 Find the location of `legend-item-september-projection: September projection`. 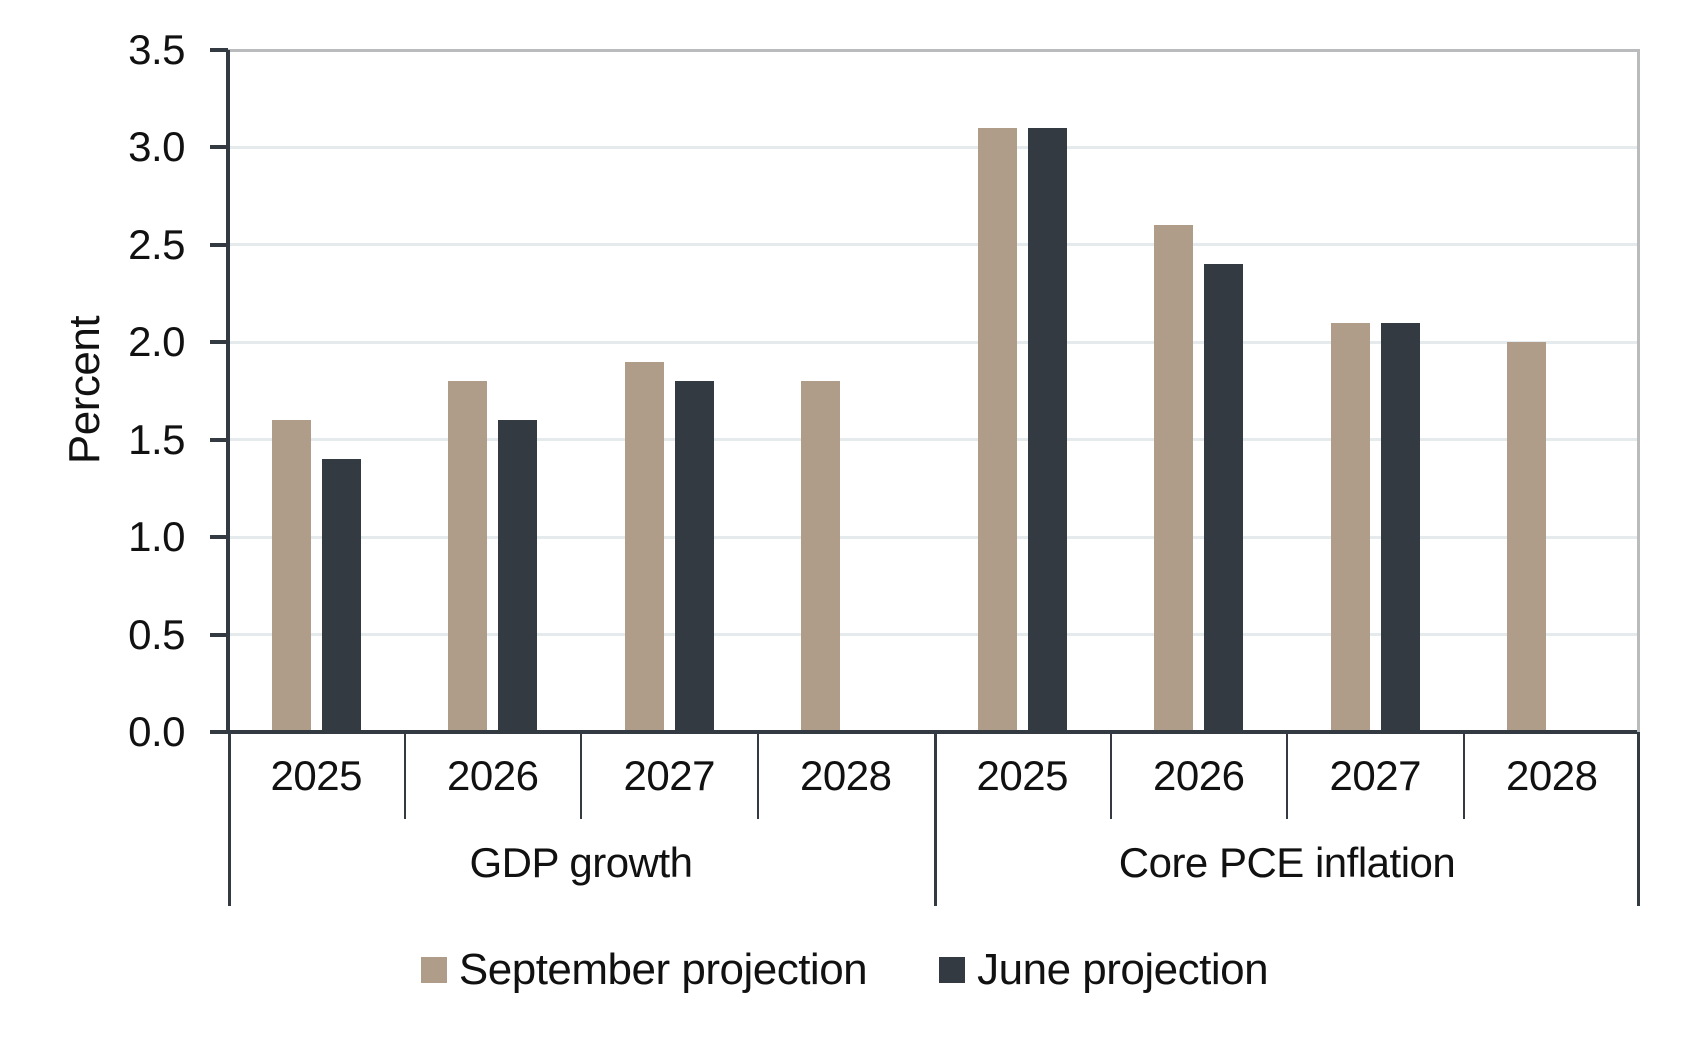

legend-item-september-projection: September projection is located at coordinates (644, 970).